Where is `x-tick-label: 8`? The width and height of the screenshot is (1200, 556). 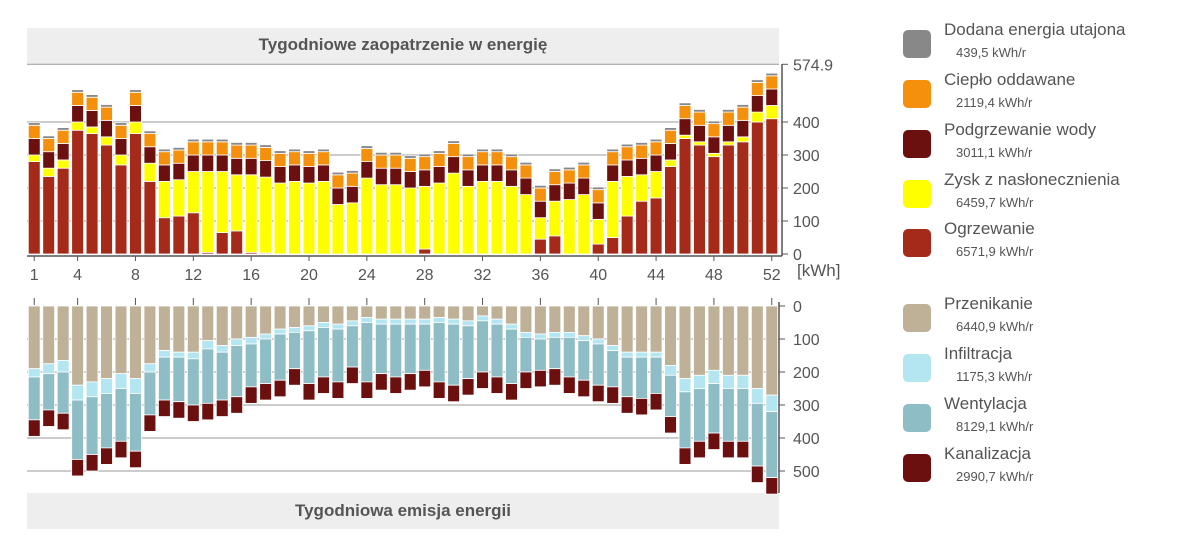 x-tick-label: 8 is located at coordinates (135, 275).